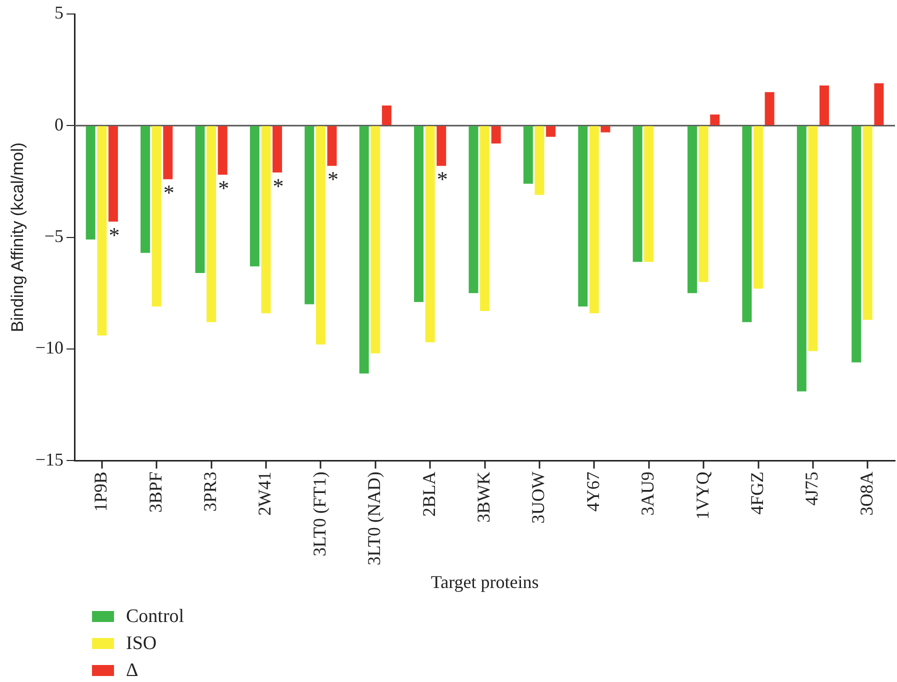 The height and width of the screenshot is (682, 897). I want to click on x-tick-label: 3O8A, so click(866, 494).